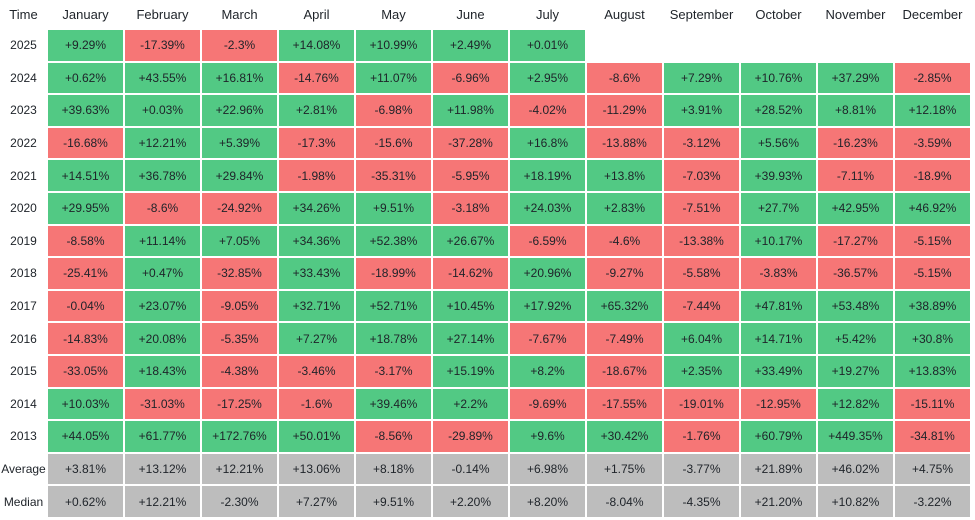 The image size is (975, 520). What do you see at coordinates (162, 469) in the screenshot?
I see `return-cell: +13.12%` at bounding box center [162, 469].